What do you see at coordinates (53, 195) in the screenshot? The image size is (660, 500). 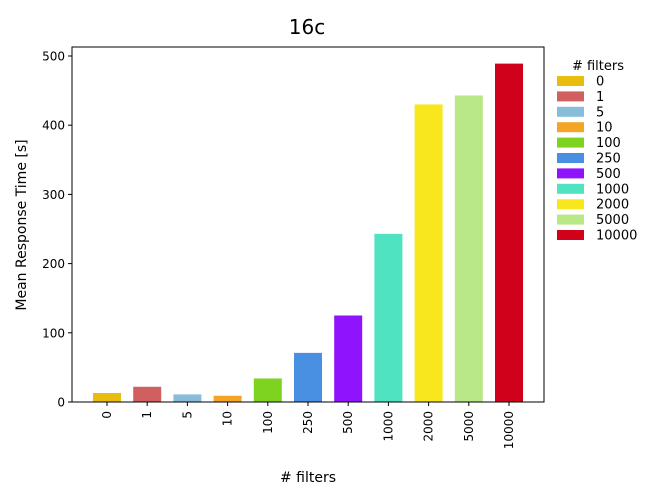 I see `y-tick-label-300: 300` at bounding box center [53, 195].